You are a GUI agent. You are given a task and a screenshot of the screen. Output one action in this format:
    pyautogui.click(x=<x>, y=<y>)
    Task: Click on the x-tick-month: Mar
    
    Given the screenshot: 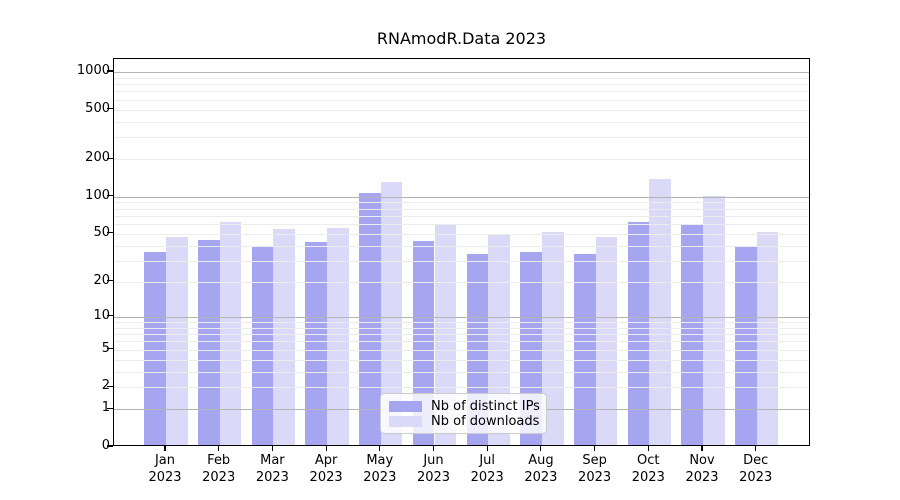 What is the action you would take?
    pyautogui.click(x=272, y=460)
    